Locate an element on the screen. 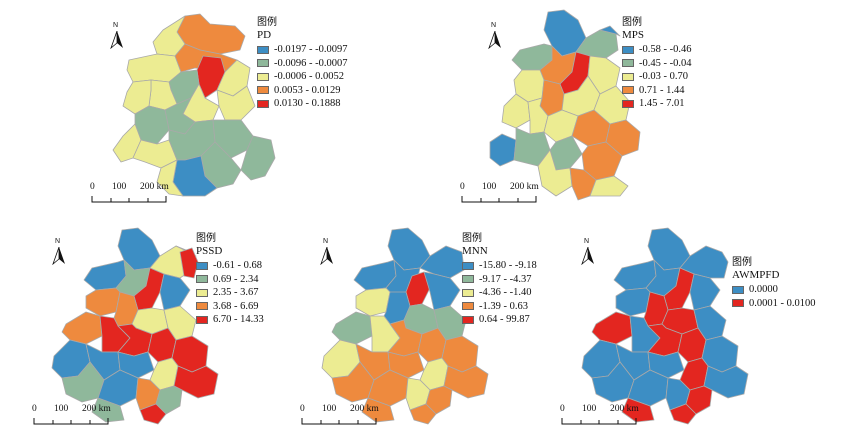 This screenshot has width=855, height=434. map-pssd is located at coordinates (135, 326).